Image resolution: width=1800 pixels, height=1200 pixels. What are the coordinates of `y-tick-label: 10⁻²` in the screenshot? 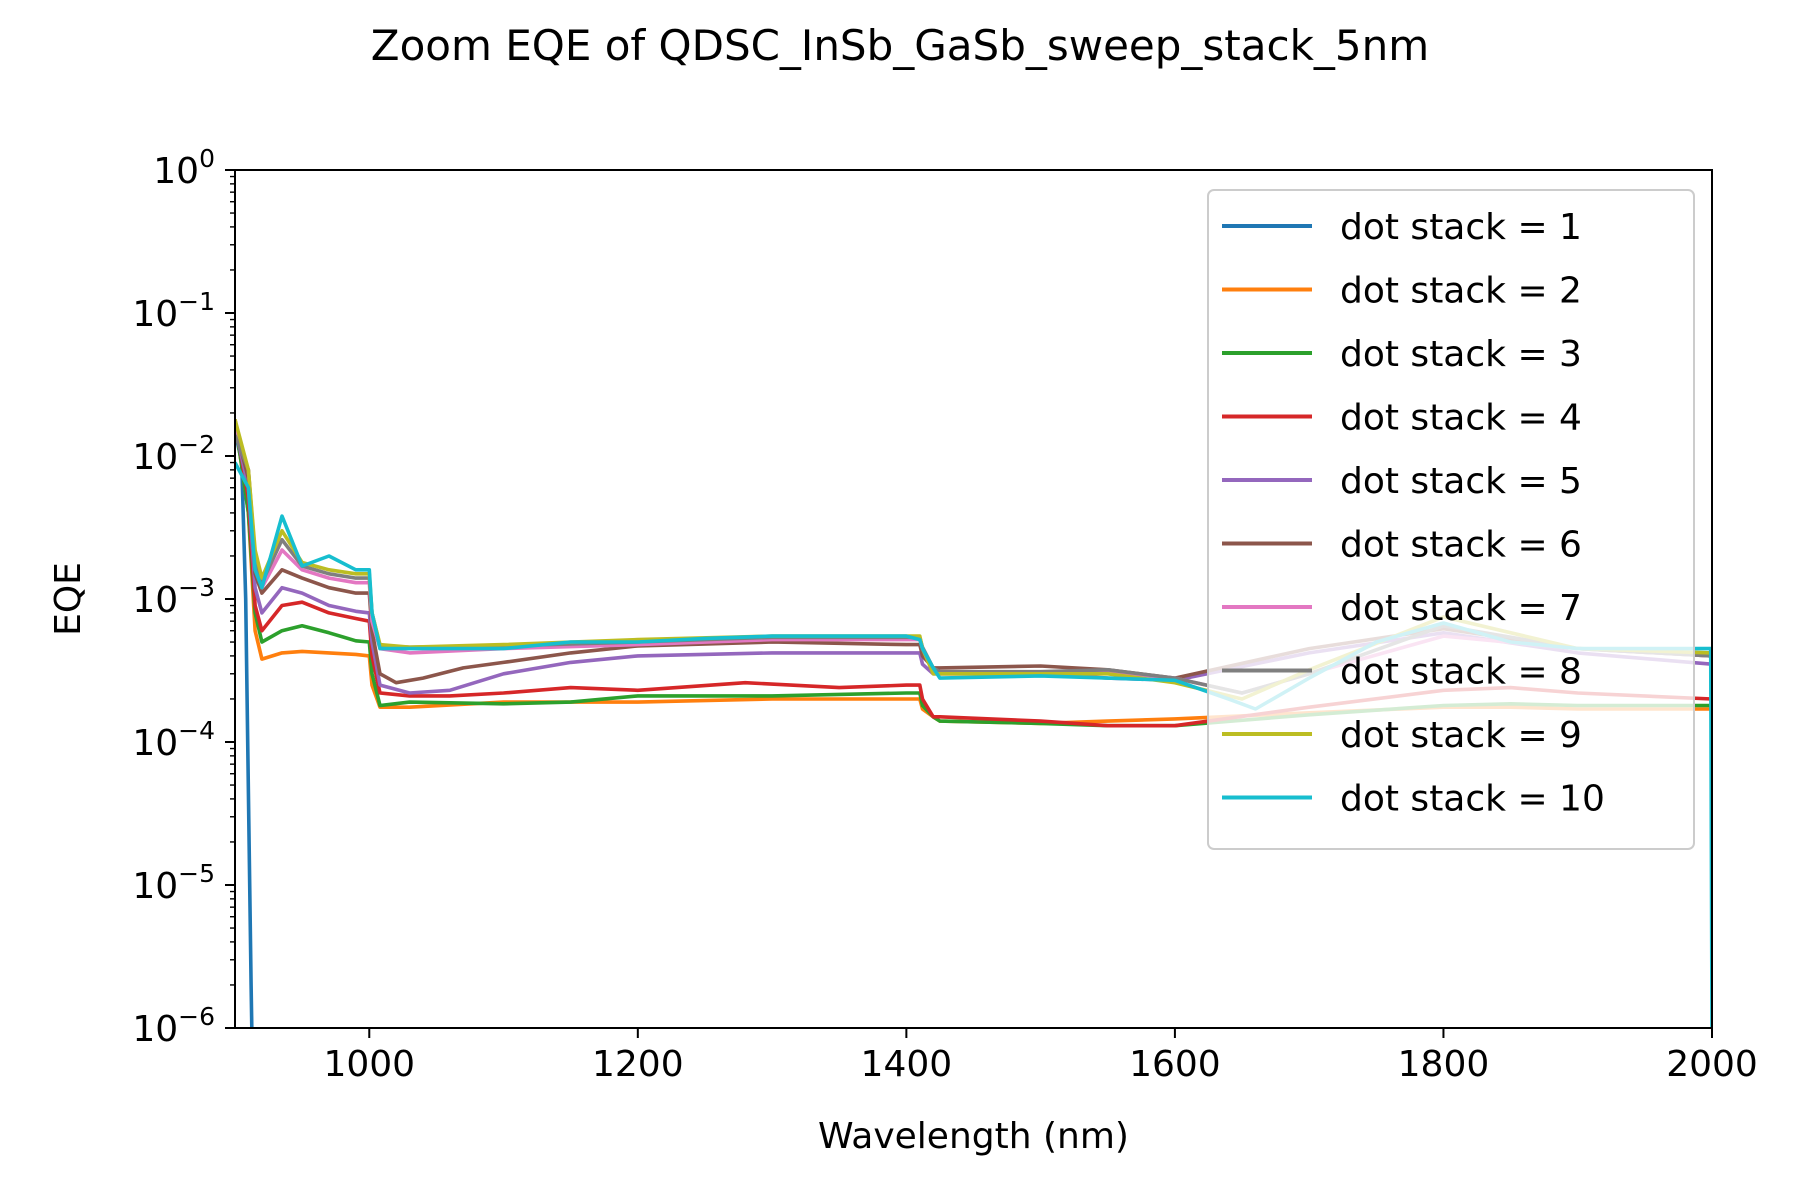 It's located at (173, 454).